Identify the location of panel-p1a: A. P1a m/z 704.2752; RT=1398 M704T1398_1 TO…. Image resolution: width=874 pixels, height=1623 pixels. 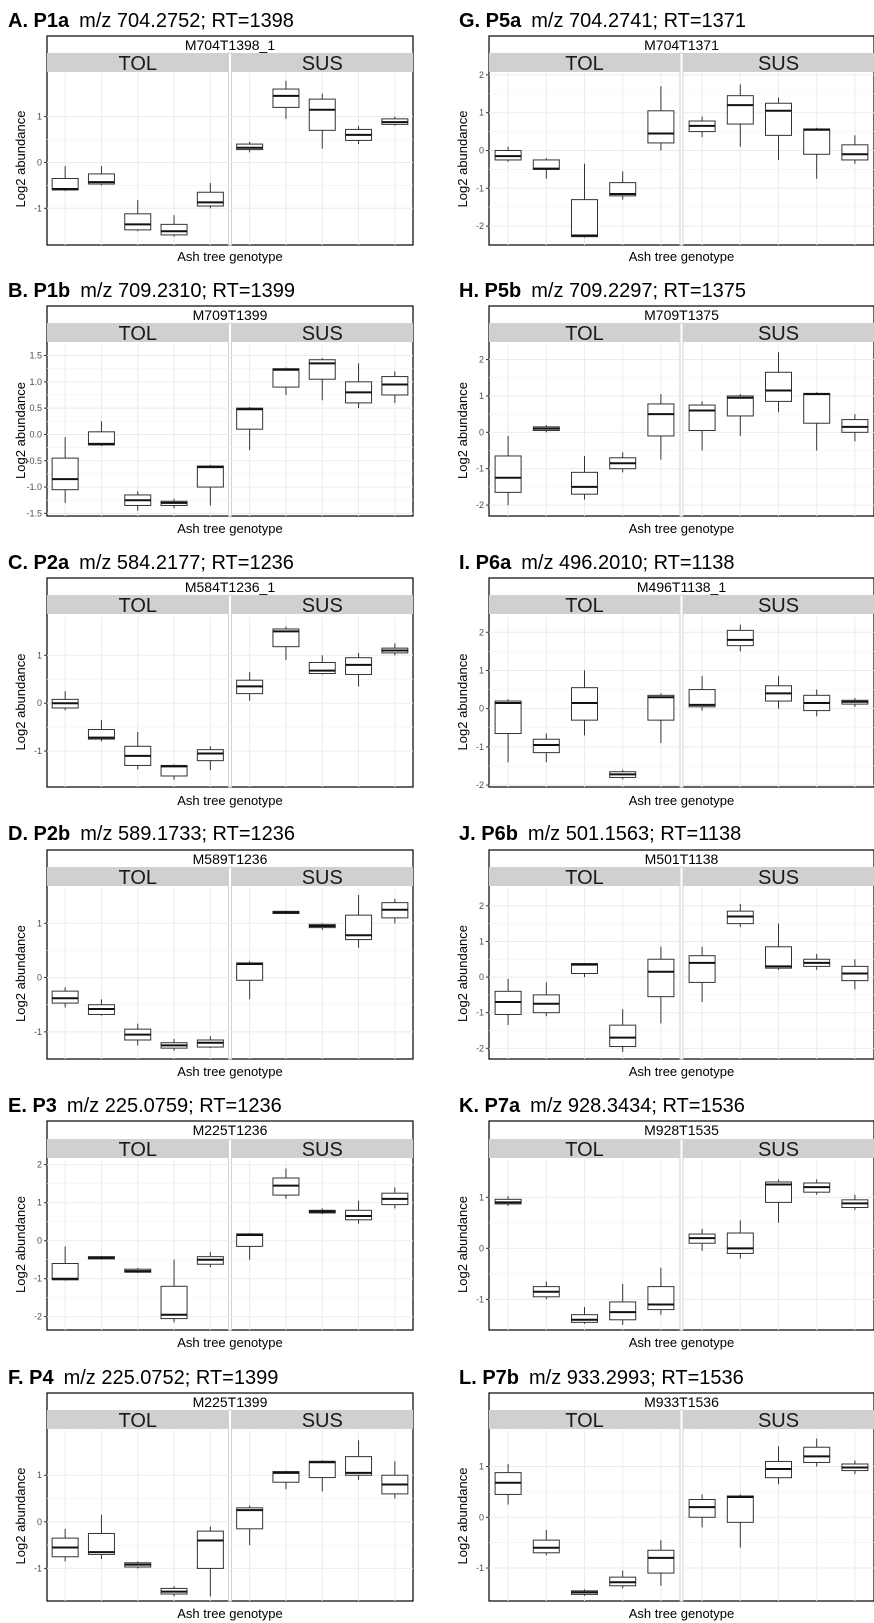
(211, 137).